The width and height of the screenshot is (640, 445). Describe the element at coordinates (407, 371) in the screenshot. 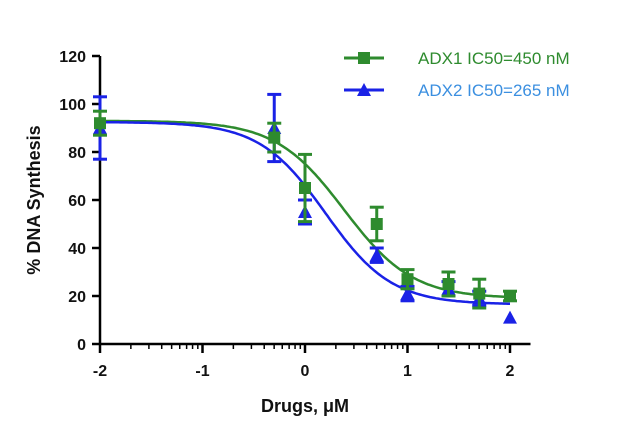

I see `x-tick-label: 1` at that location.